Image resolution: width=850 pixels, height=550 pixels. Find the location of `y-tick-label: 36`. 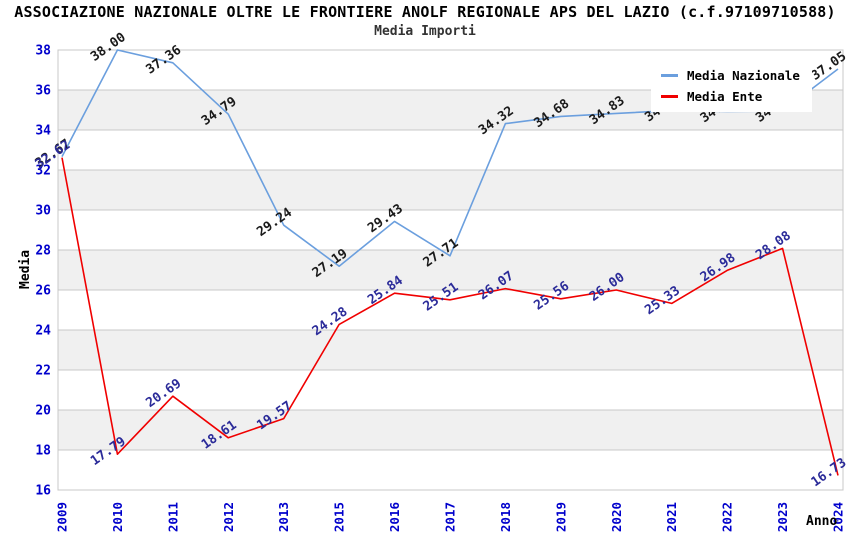

y-tick-label: 36 is located at coordinates (43, 91).